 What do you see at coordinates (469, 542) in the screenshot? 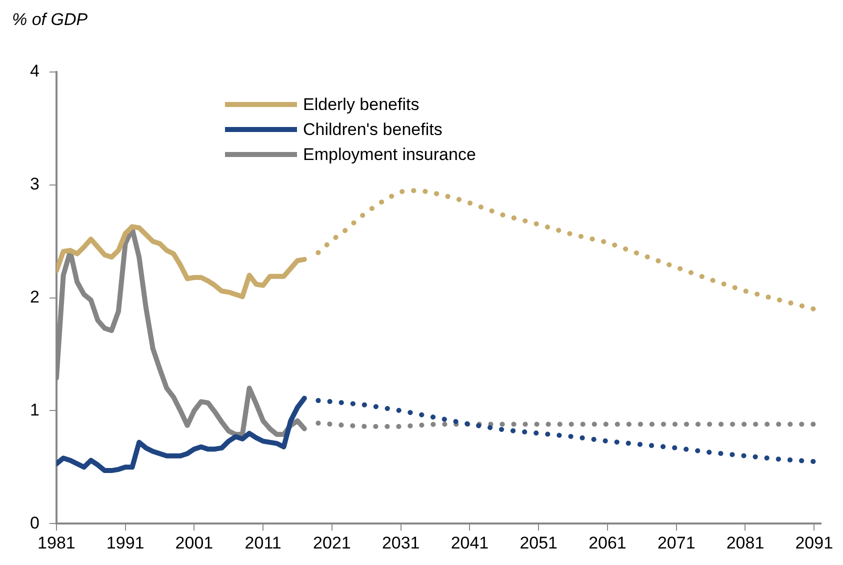
I see `x-tick-label: 2041` at bounding box center [469, 542].